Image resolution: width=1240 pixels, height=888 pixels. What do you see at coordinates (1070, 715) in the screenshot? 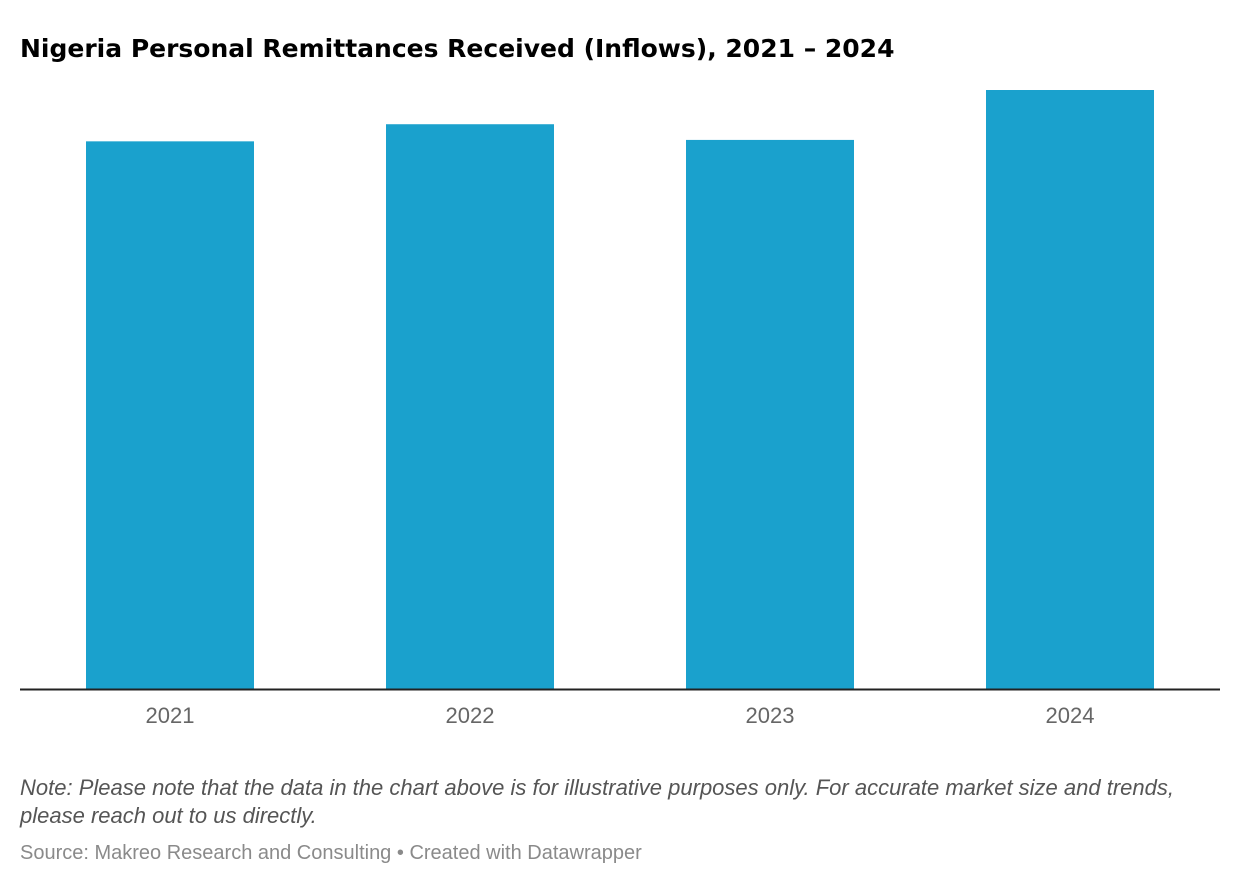
I see `x-tick-label-2024: 2024` at bounding box center [1070, 715].